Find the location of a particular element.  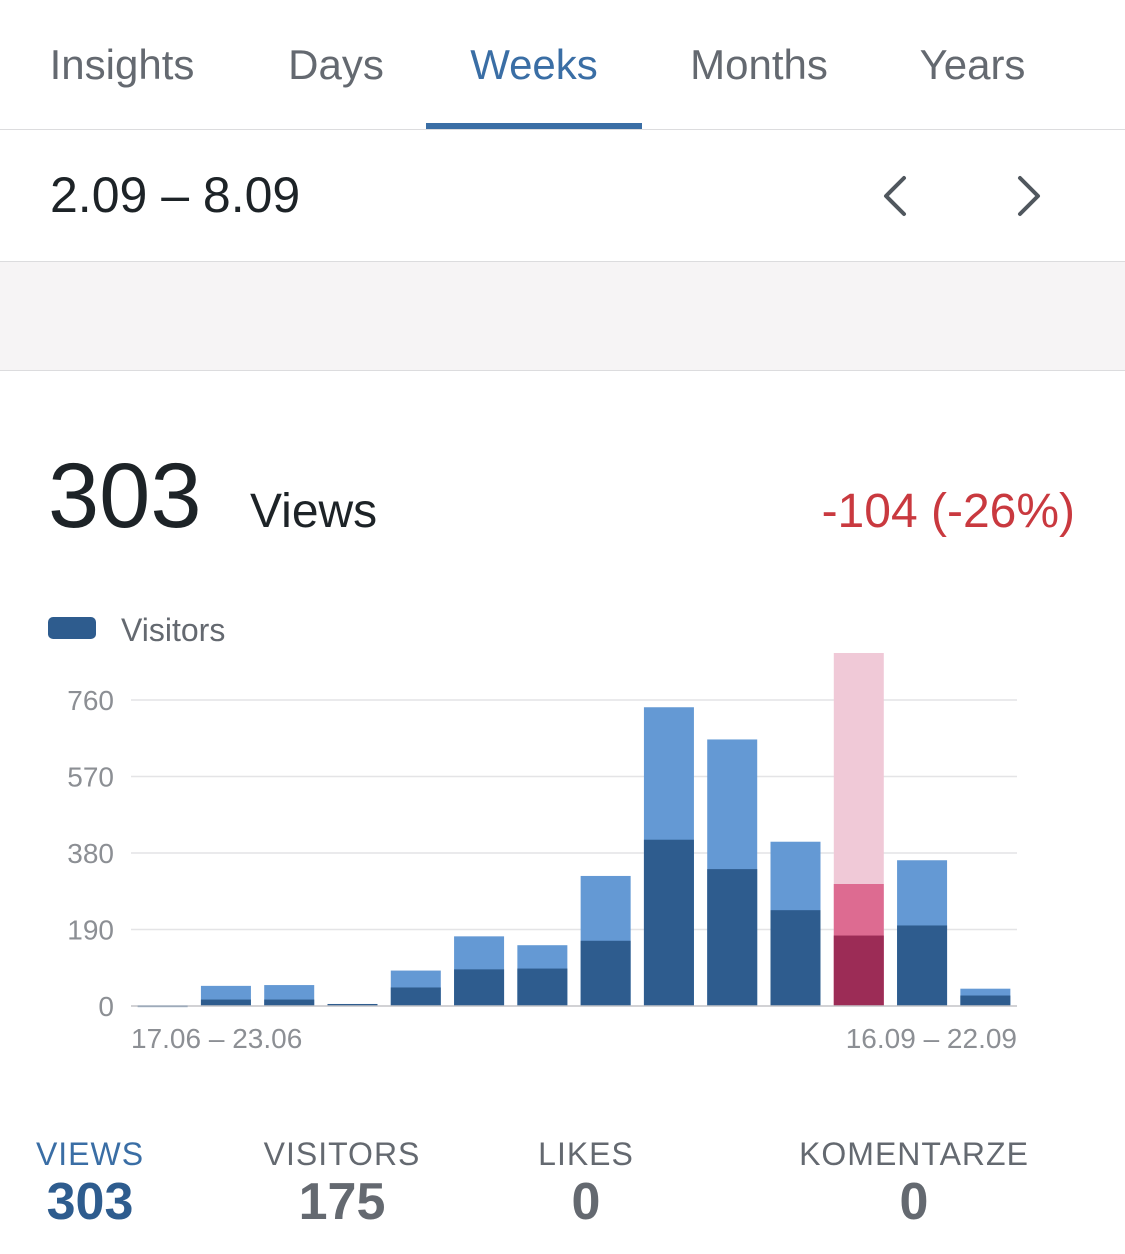

x-tick-label: 16.09 – 22.09 is located at coordinates (931, 1038).